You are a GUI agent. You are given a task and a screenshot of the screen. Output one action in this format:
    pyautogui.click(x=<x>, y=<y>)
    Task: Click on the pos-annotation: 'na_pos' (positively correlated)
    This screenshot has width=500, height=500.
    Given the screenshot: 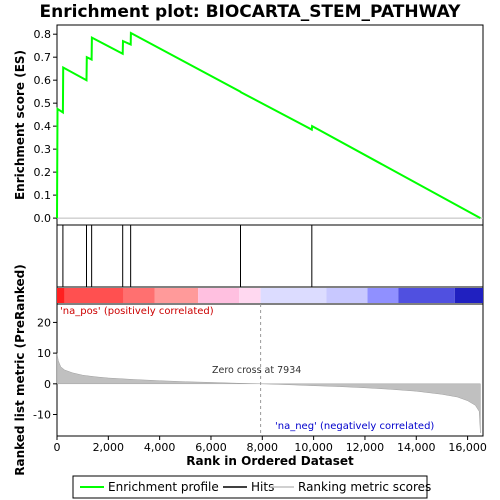 What is the action you would take?
    pyautogui.click(x=137, y=311)
    